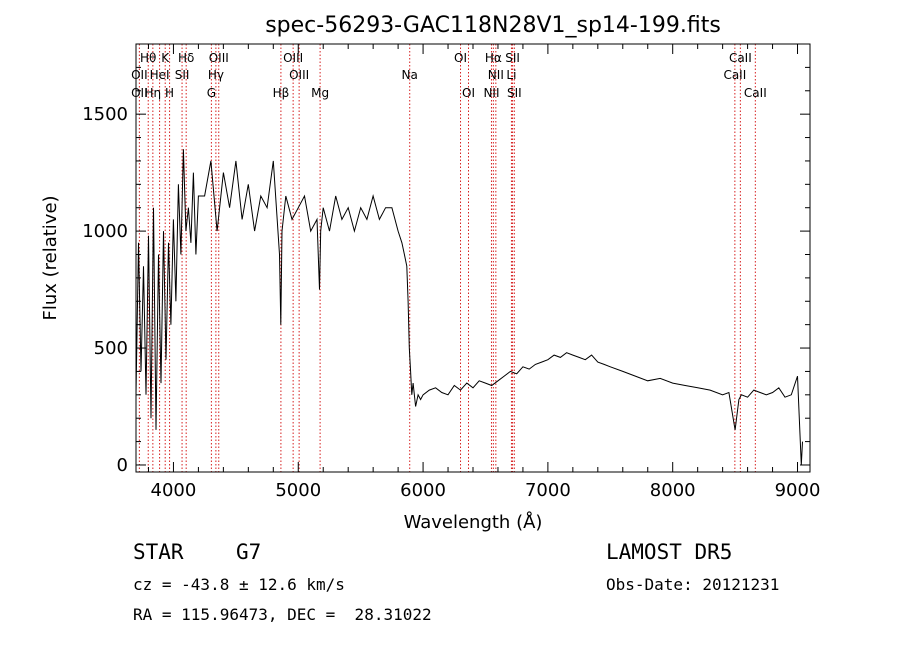 This screenshot has height=649, width=900. What do you see at coordinates (165, 58) in the screenshot?
I see `line-annotation: K` at bounding box center [165, 58].